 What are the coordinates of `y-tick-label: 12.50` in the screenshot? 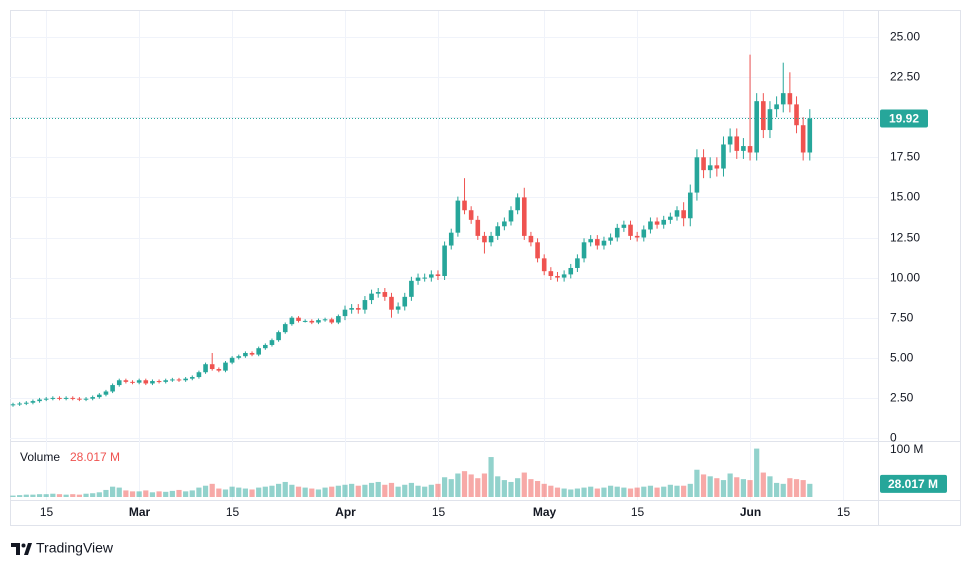 It's located at (905, 238).